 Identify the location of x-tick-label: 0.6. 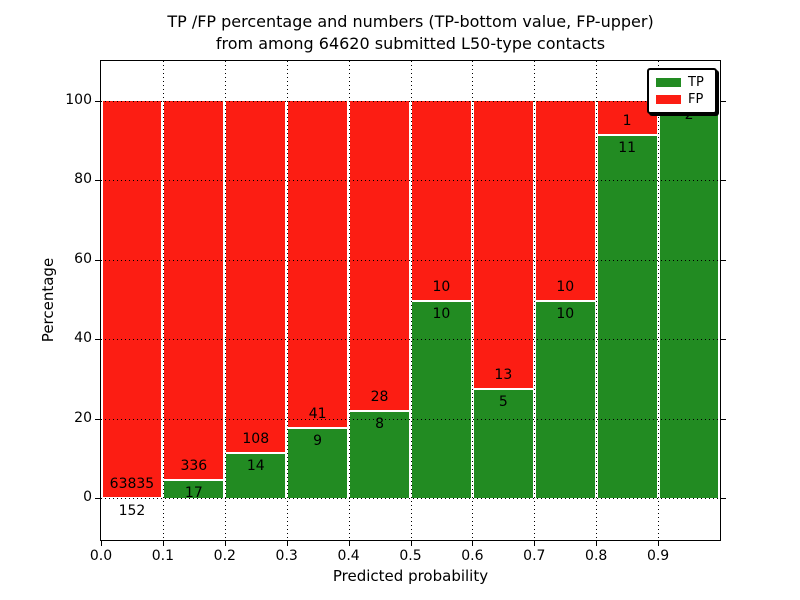
(472, 556).